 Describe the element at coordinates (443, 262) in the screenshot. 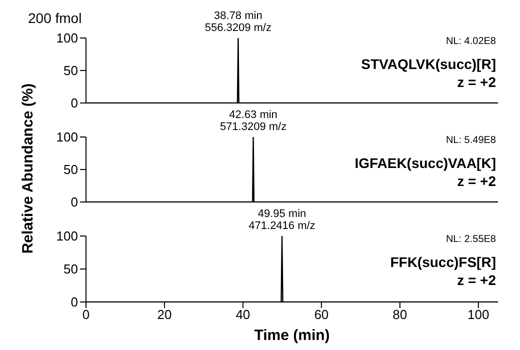

I see `annotation: FFK(succ)FS[R]` at that location.